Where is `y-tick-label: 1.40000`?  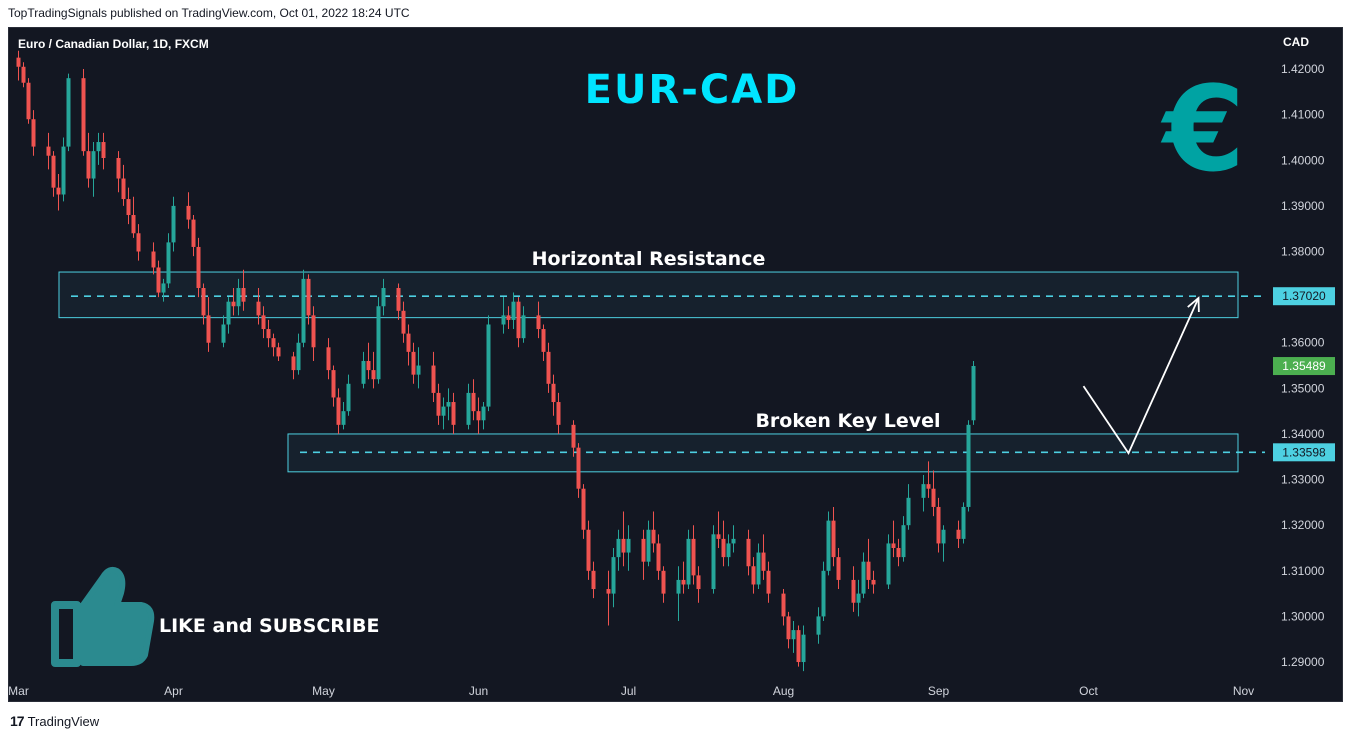 y-tick-label: 1.40000 is located at coordinates (1303, 160).